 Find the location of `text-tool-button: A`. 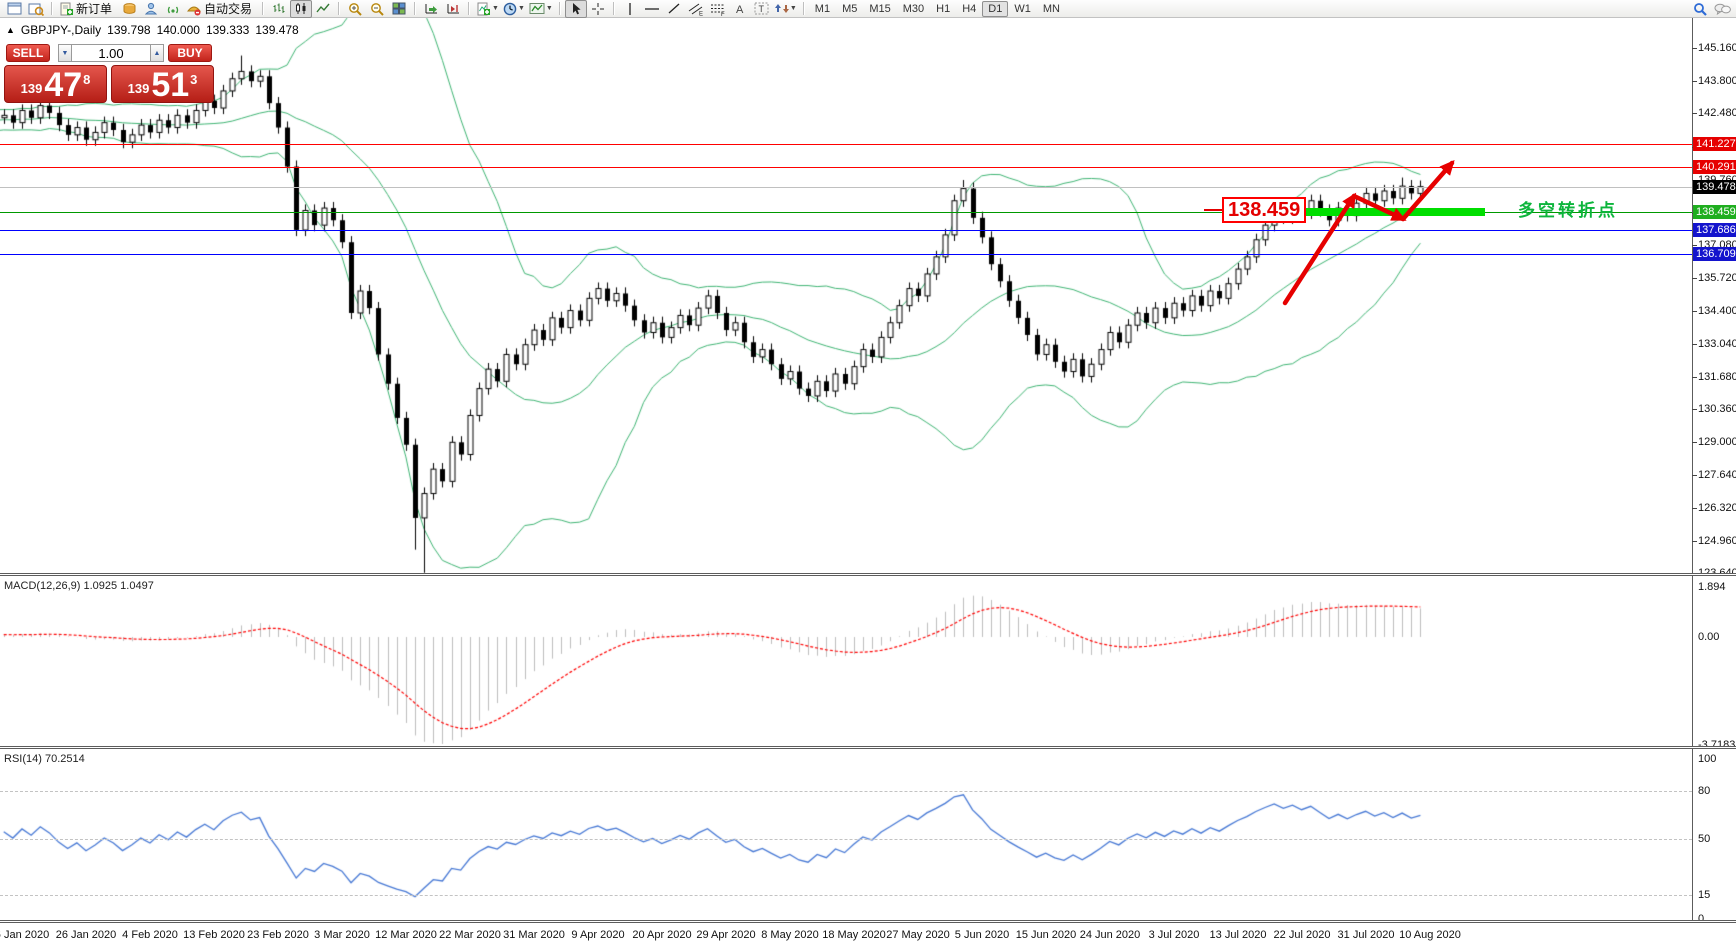

text-tool-button: A is located at coordinates (740, 9).